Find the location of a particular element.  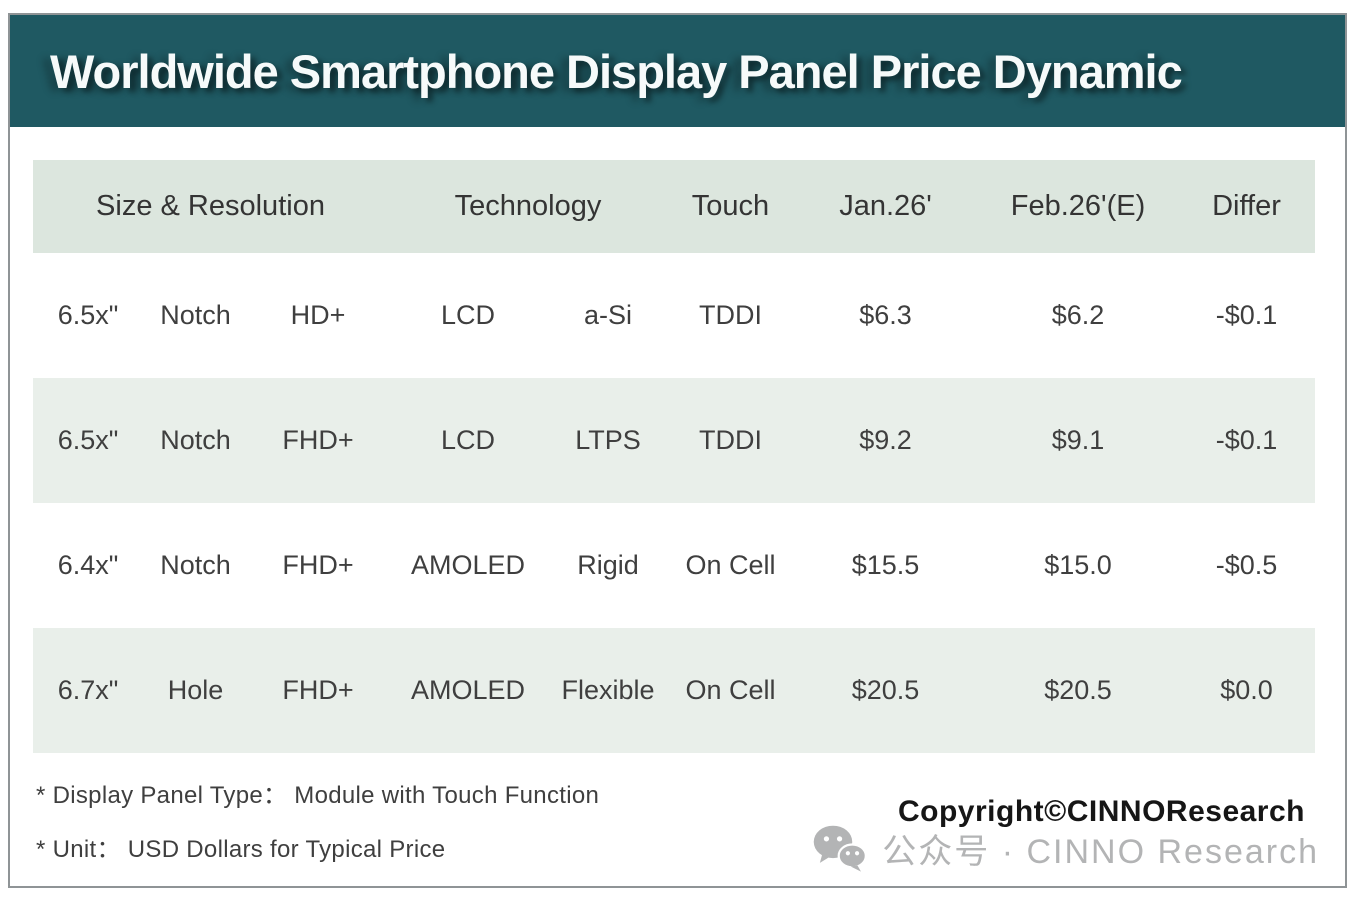

cell-size: 6.4x" is located at coordinates (88, 564).